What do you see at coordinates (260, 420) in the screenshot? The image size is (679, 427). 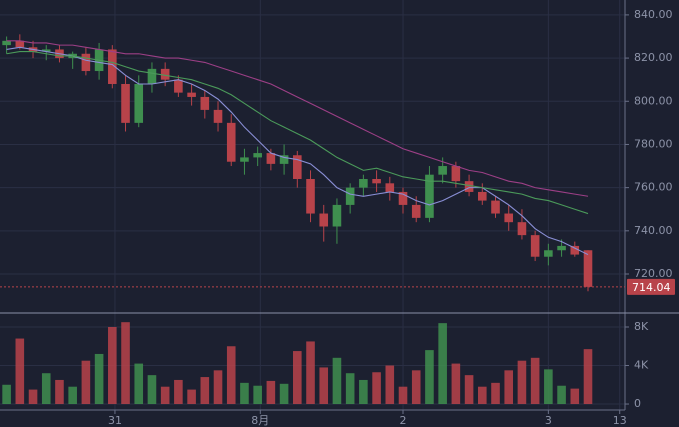 I see `x-tick-label: 8月` at bounding box center [260, 420].